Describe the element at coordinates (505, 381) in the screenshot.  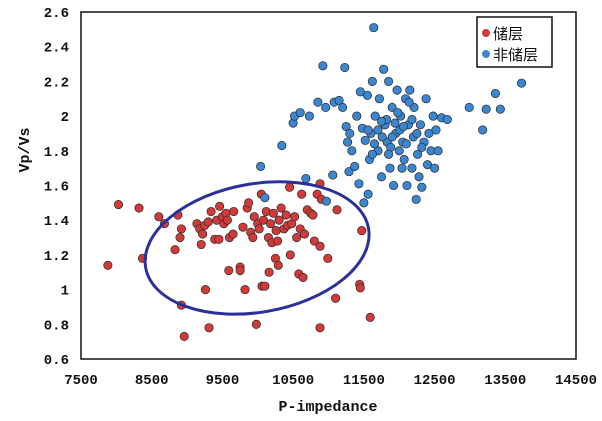
I see `x-tick-label: 13500` at that location.